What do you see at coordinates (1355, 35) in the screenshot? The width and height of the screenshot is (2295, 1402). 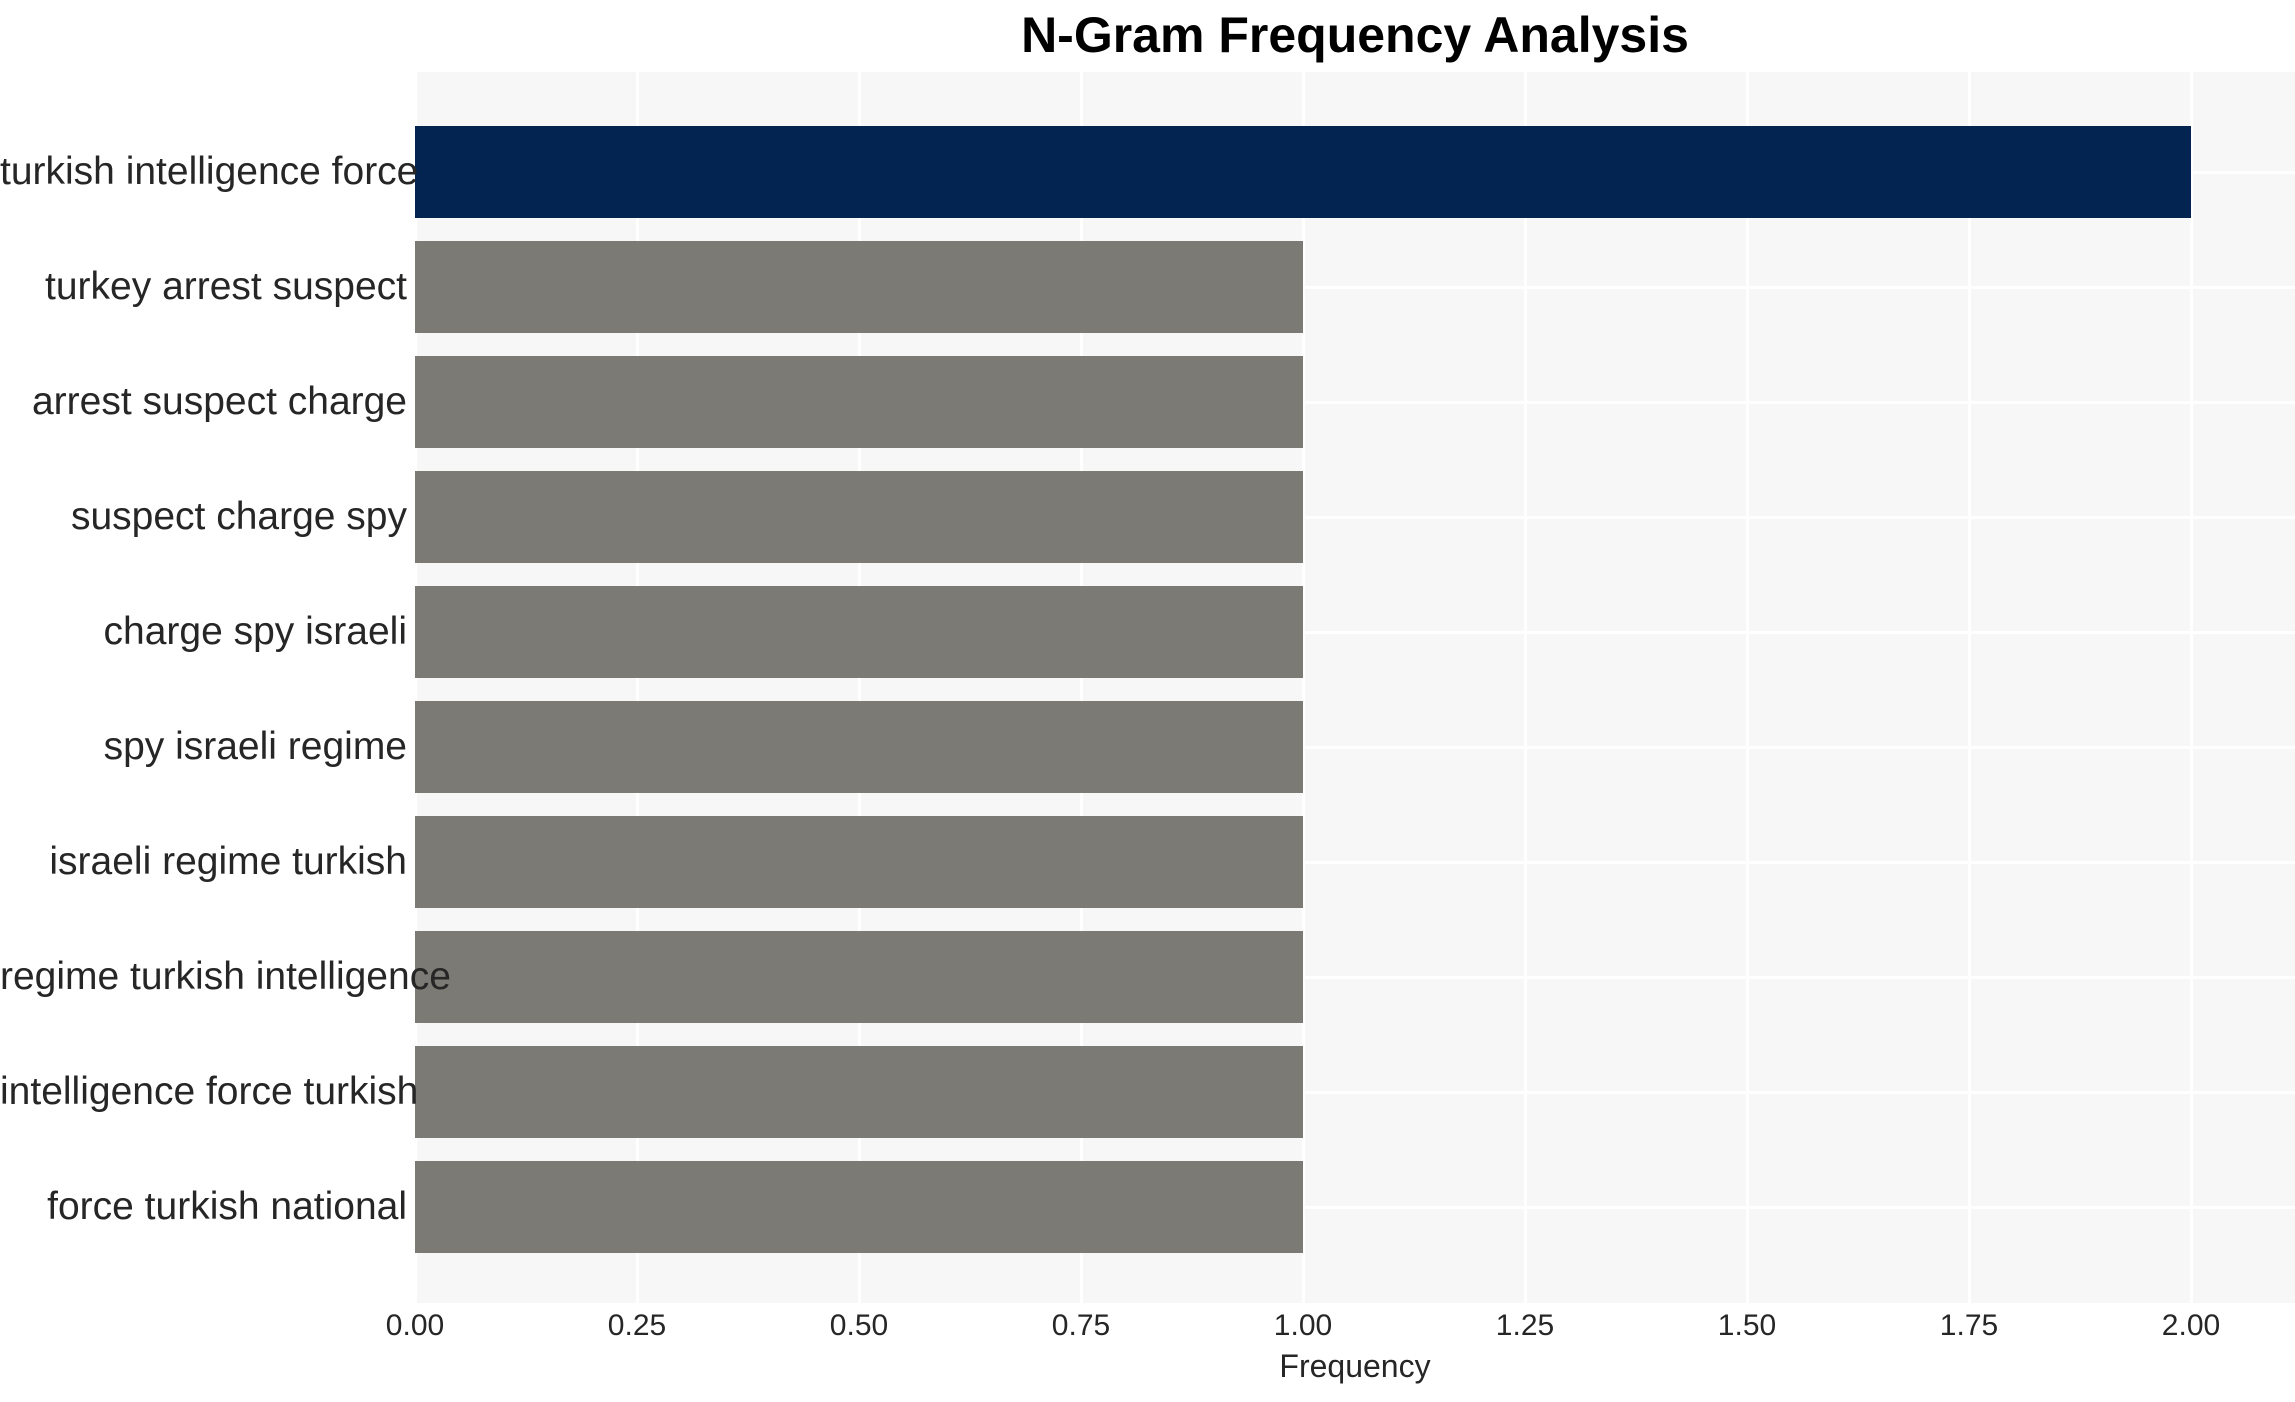 I see `chart-title: N-Gram Frequency Analysis` at bounding box center [1355, 35].